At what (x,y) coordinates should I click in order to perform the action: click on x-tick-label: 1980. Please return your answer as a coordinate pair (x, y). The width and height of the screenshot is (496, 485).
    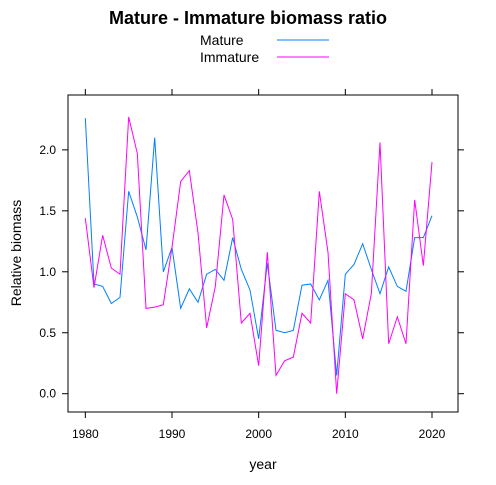
    Looking at the image, I should click on (85, 434).